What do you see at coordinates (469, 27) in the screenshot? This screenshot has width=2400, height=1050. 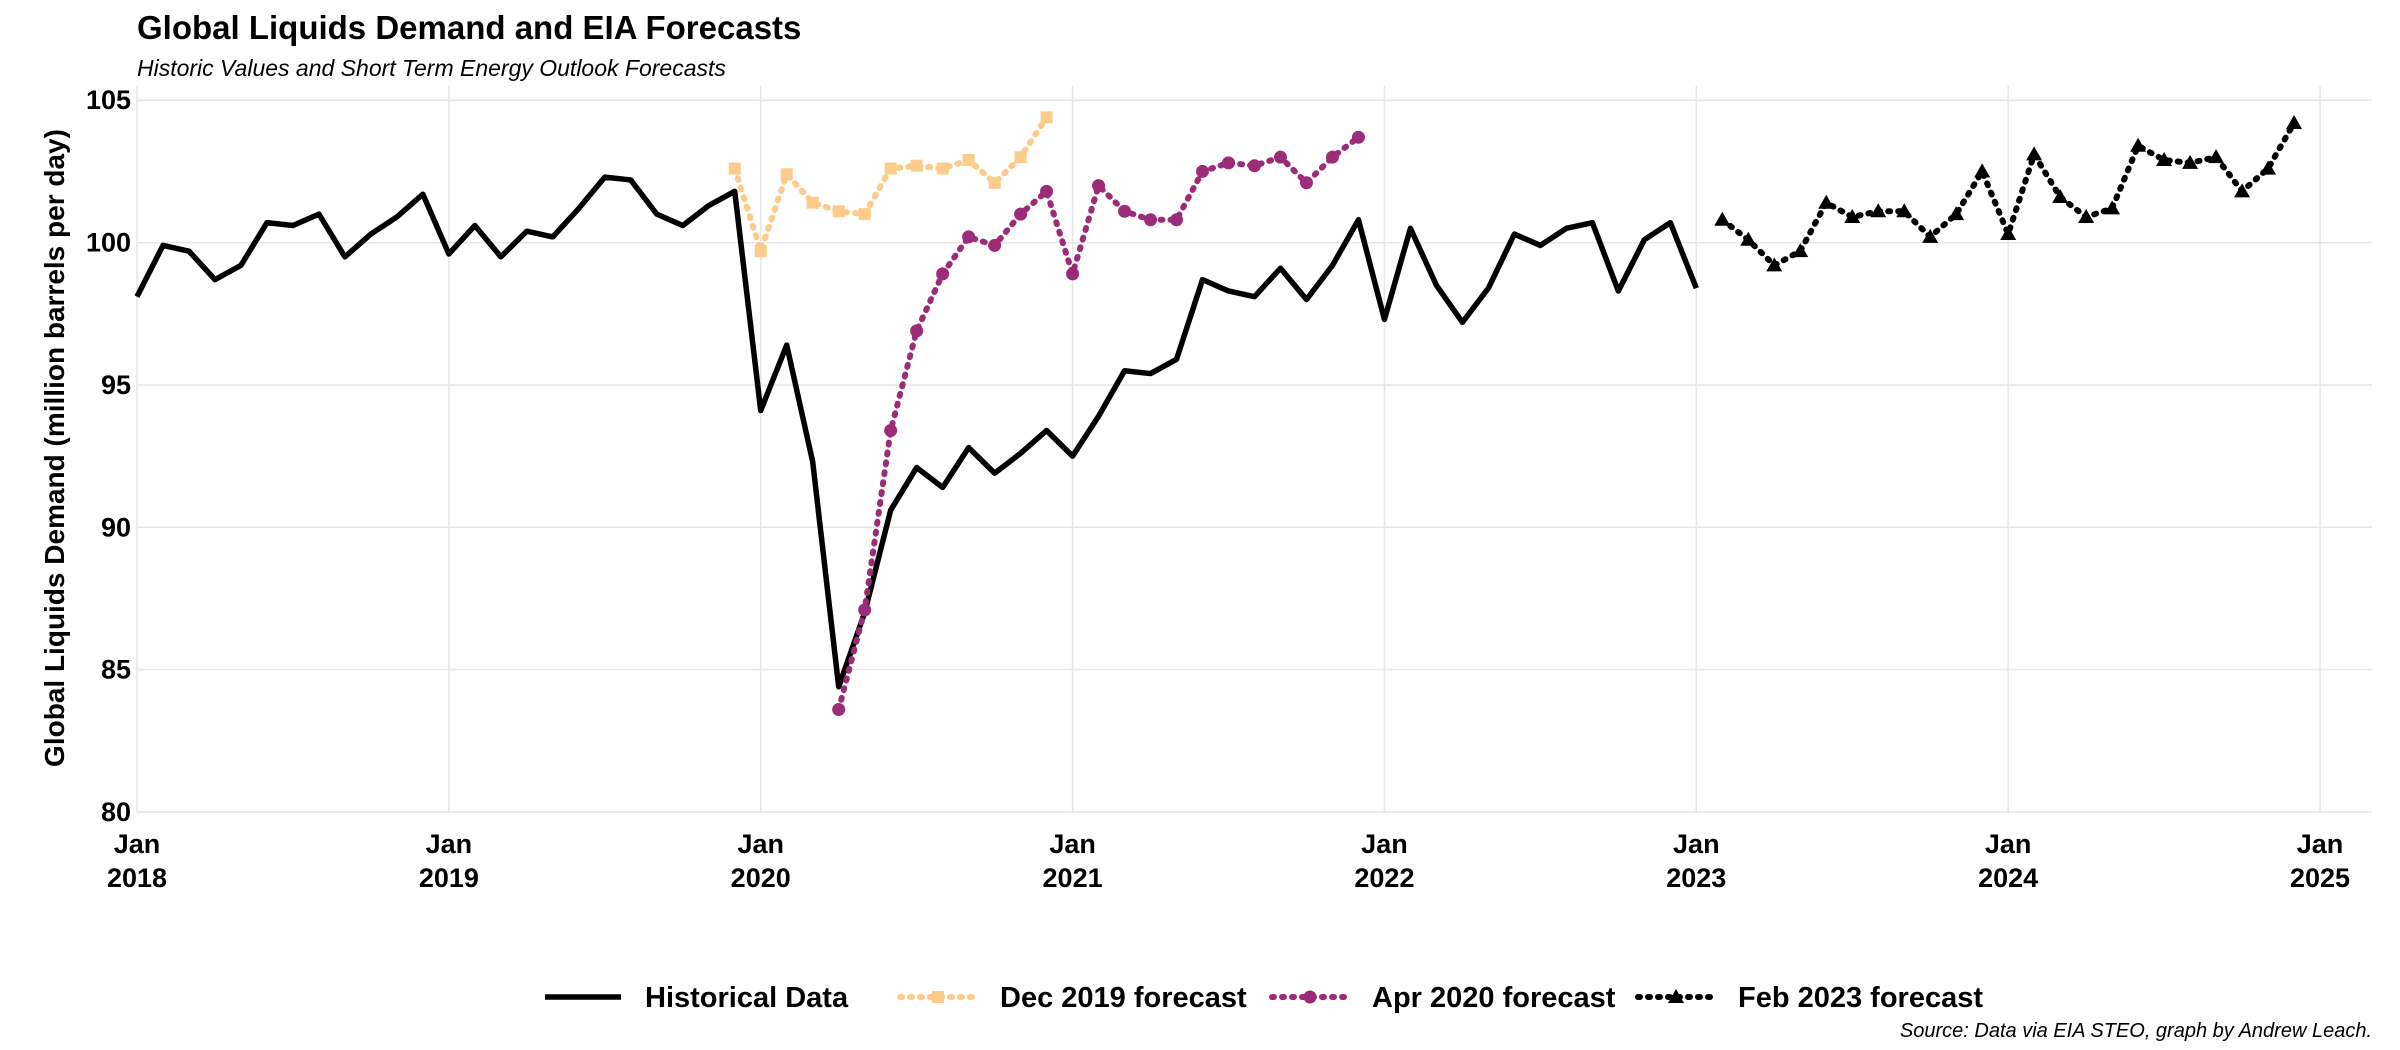 I see `chart-title: Global Liquids Demand and EIA Forecasts` at bounding box center [469, 27].